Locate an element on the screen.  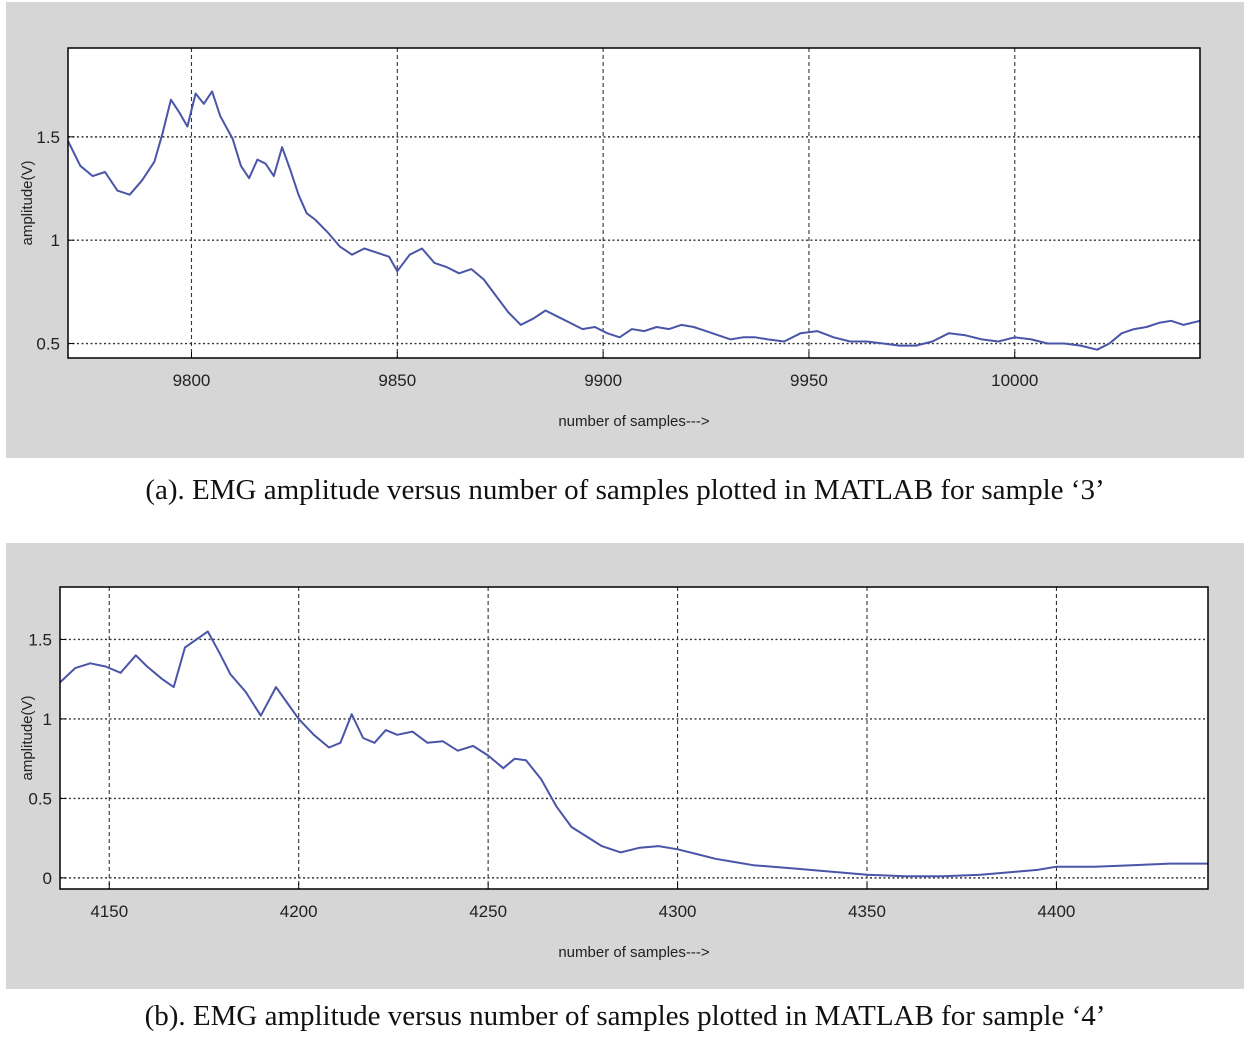
x-tick-label: 9850 is located at coordinates (397, 380).